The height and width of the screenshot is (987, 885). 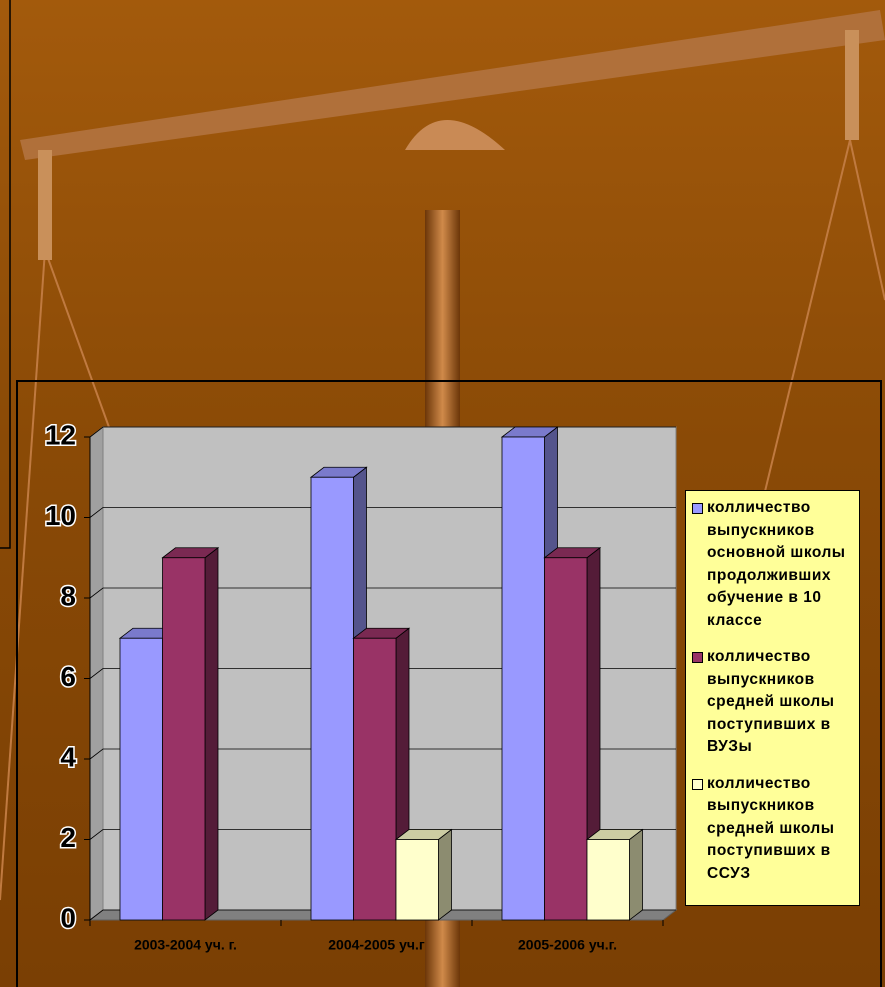 What do you see at coordinates (185, 945) in the screenshot?
I see `x-tick-label: 2003-2004 уч. г.` at bounding box center [185, 945].